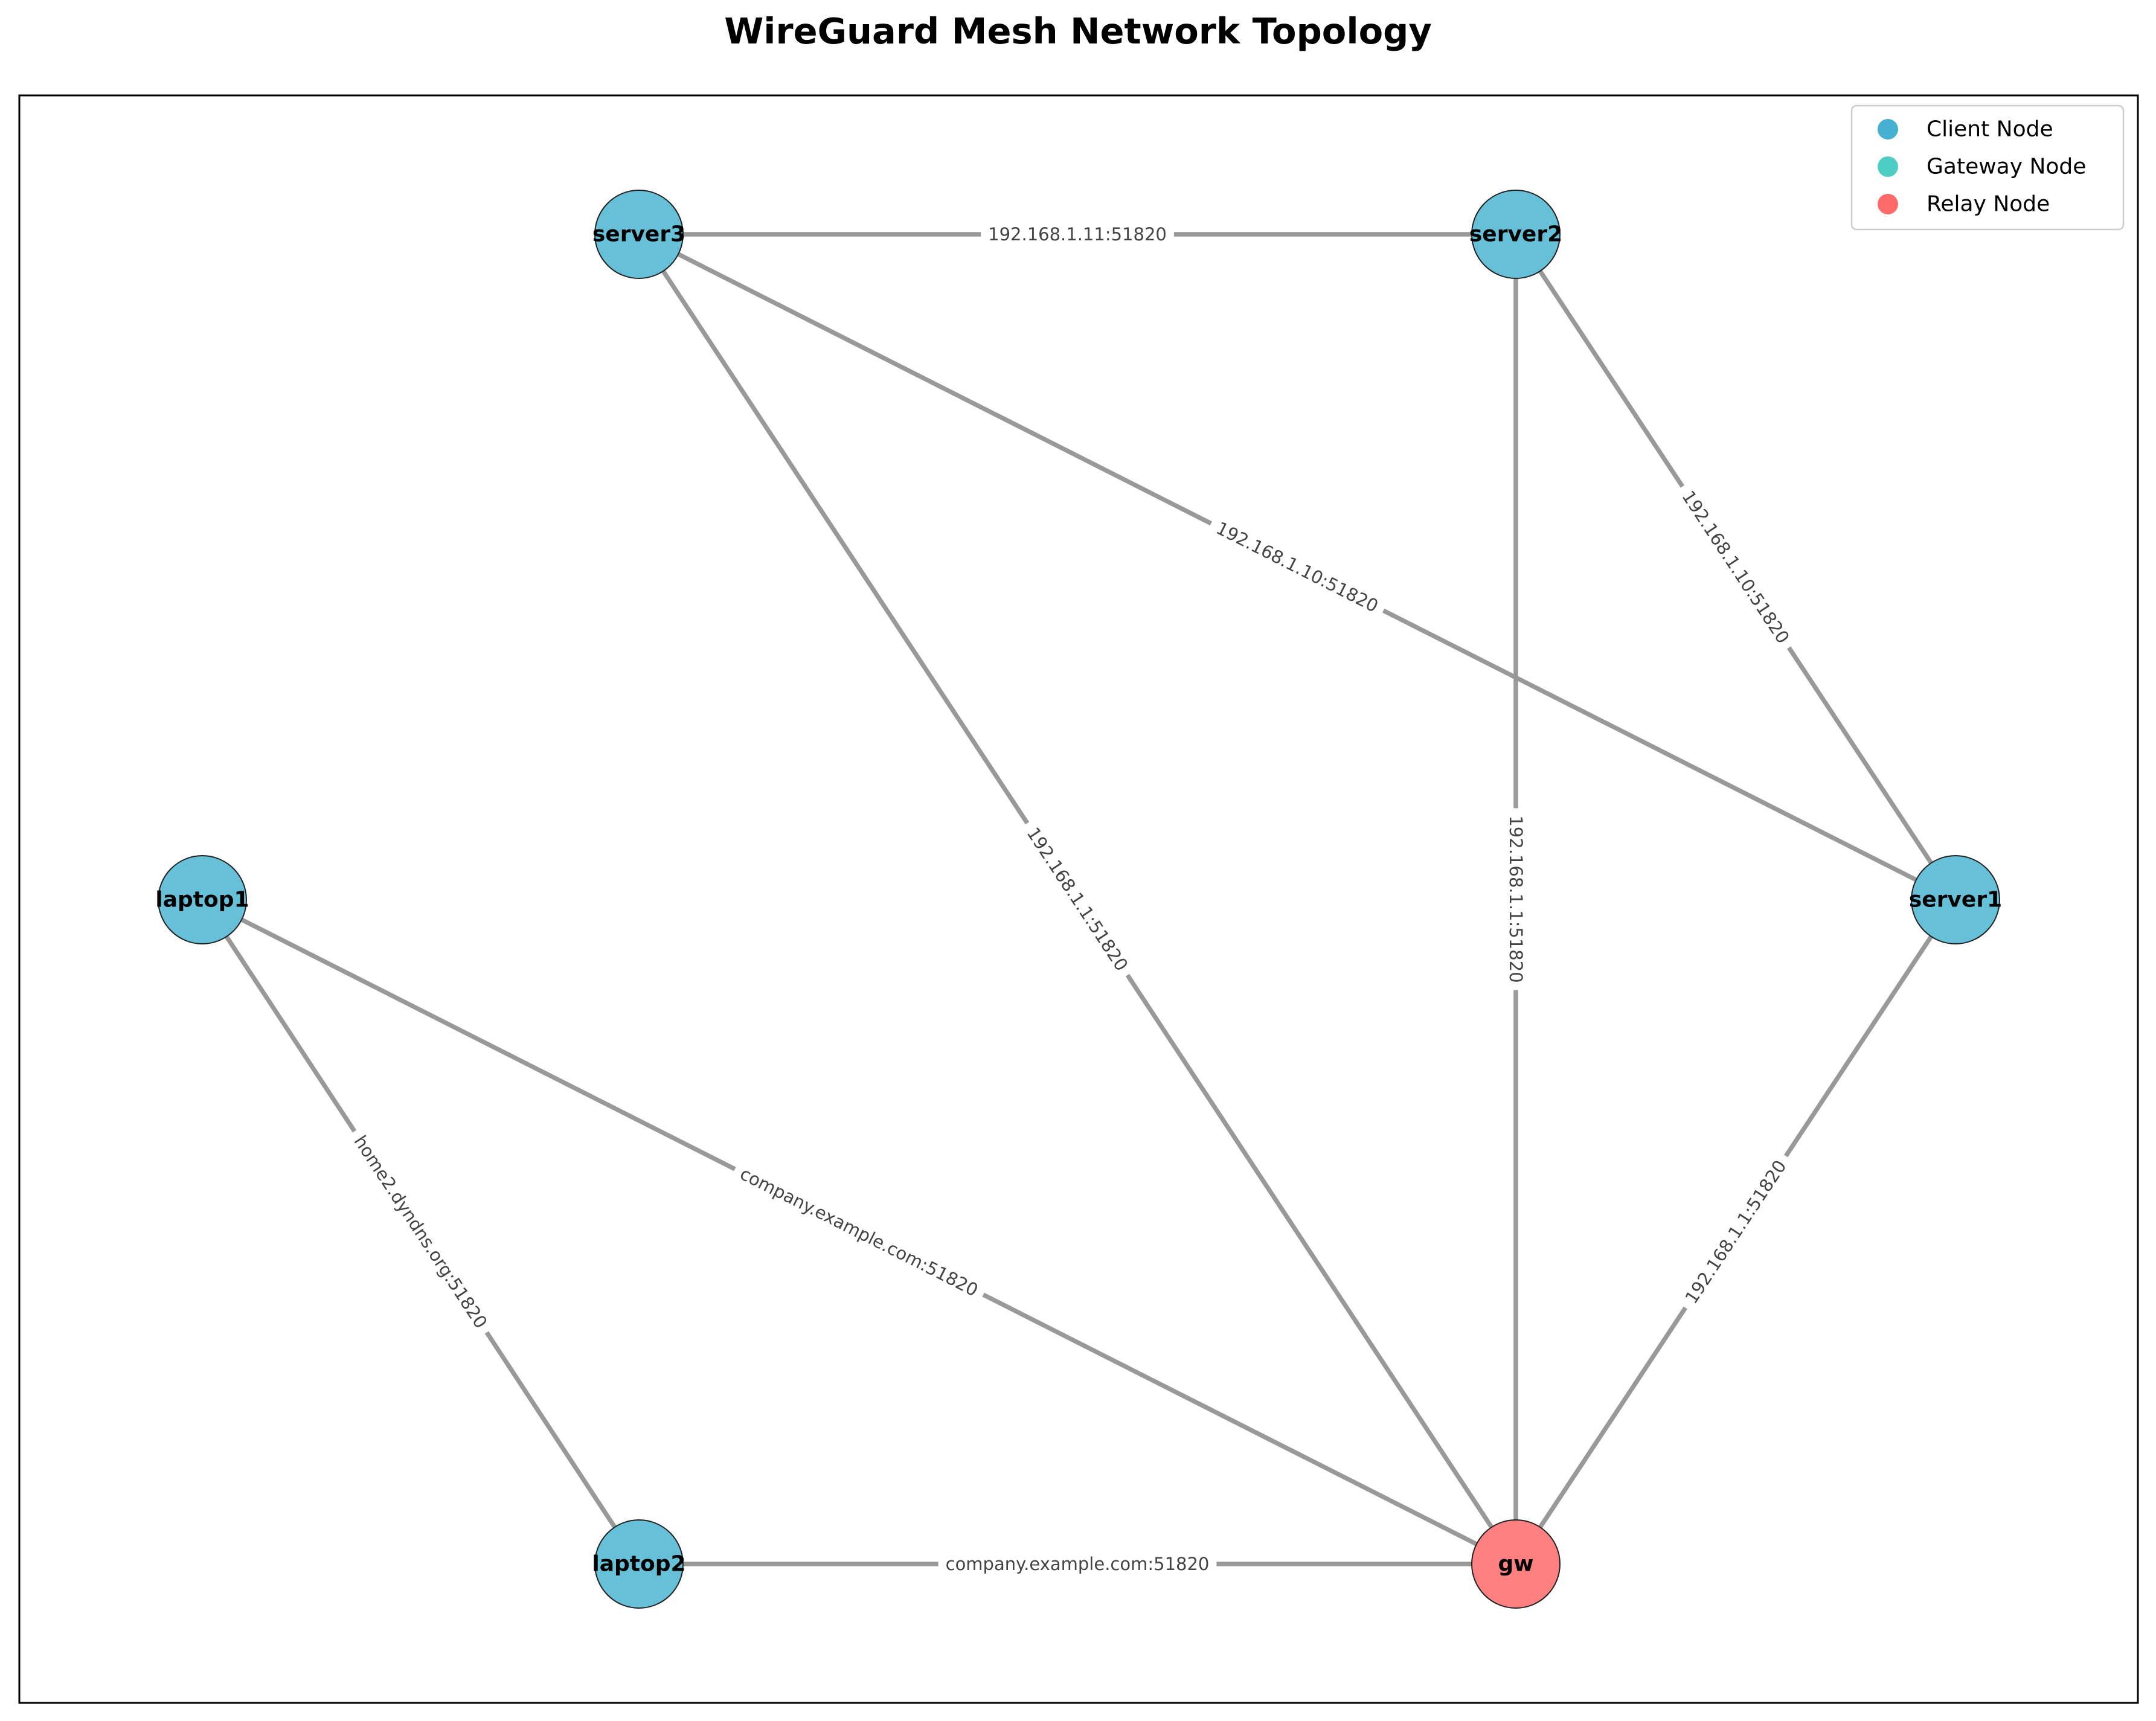  I want to click on edge-label-text: company.example.com:51820, so click(1078, 1564).